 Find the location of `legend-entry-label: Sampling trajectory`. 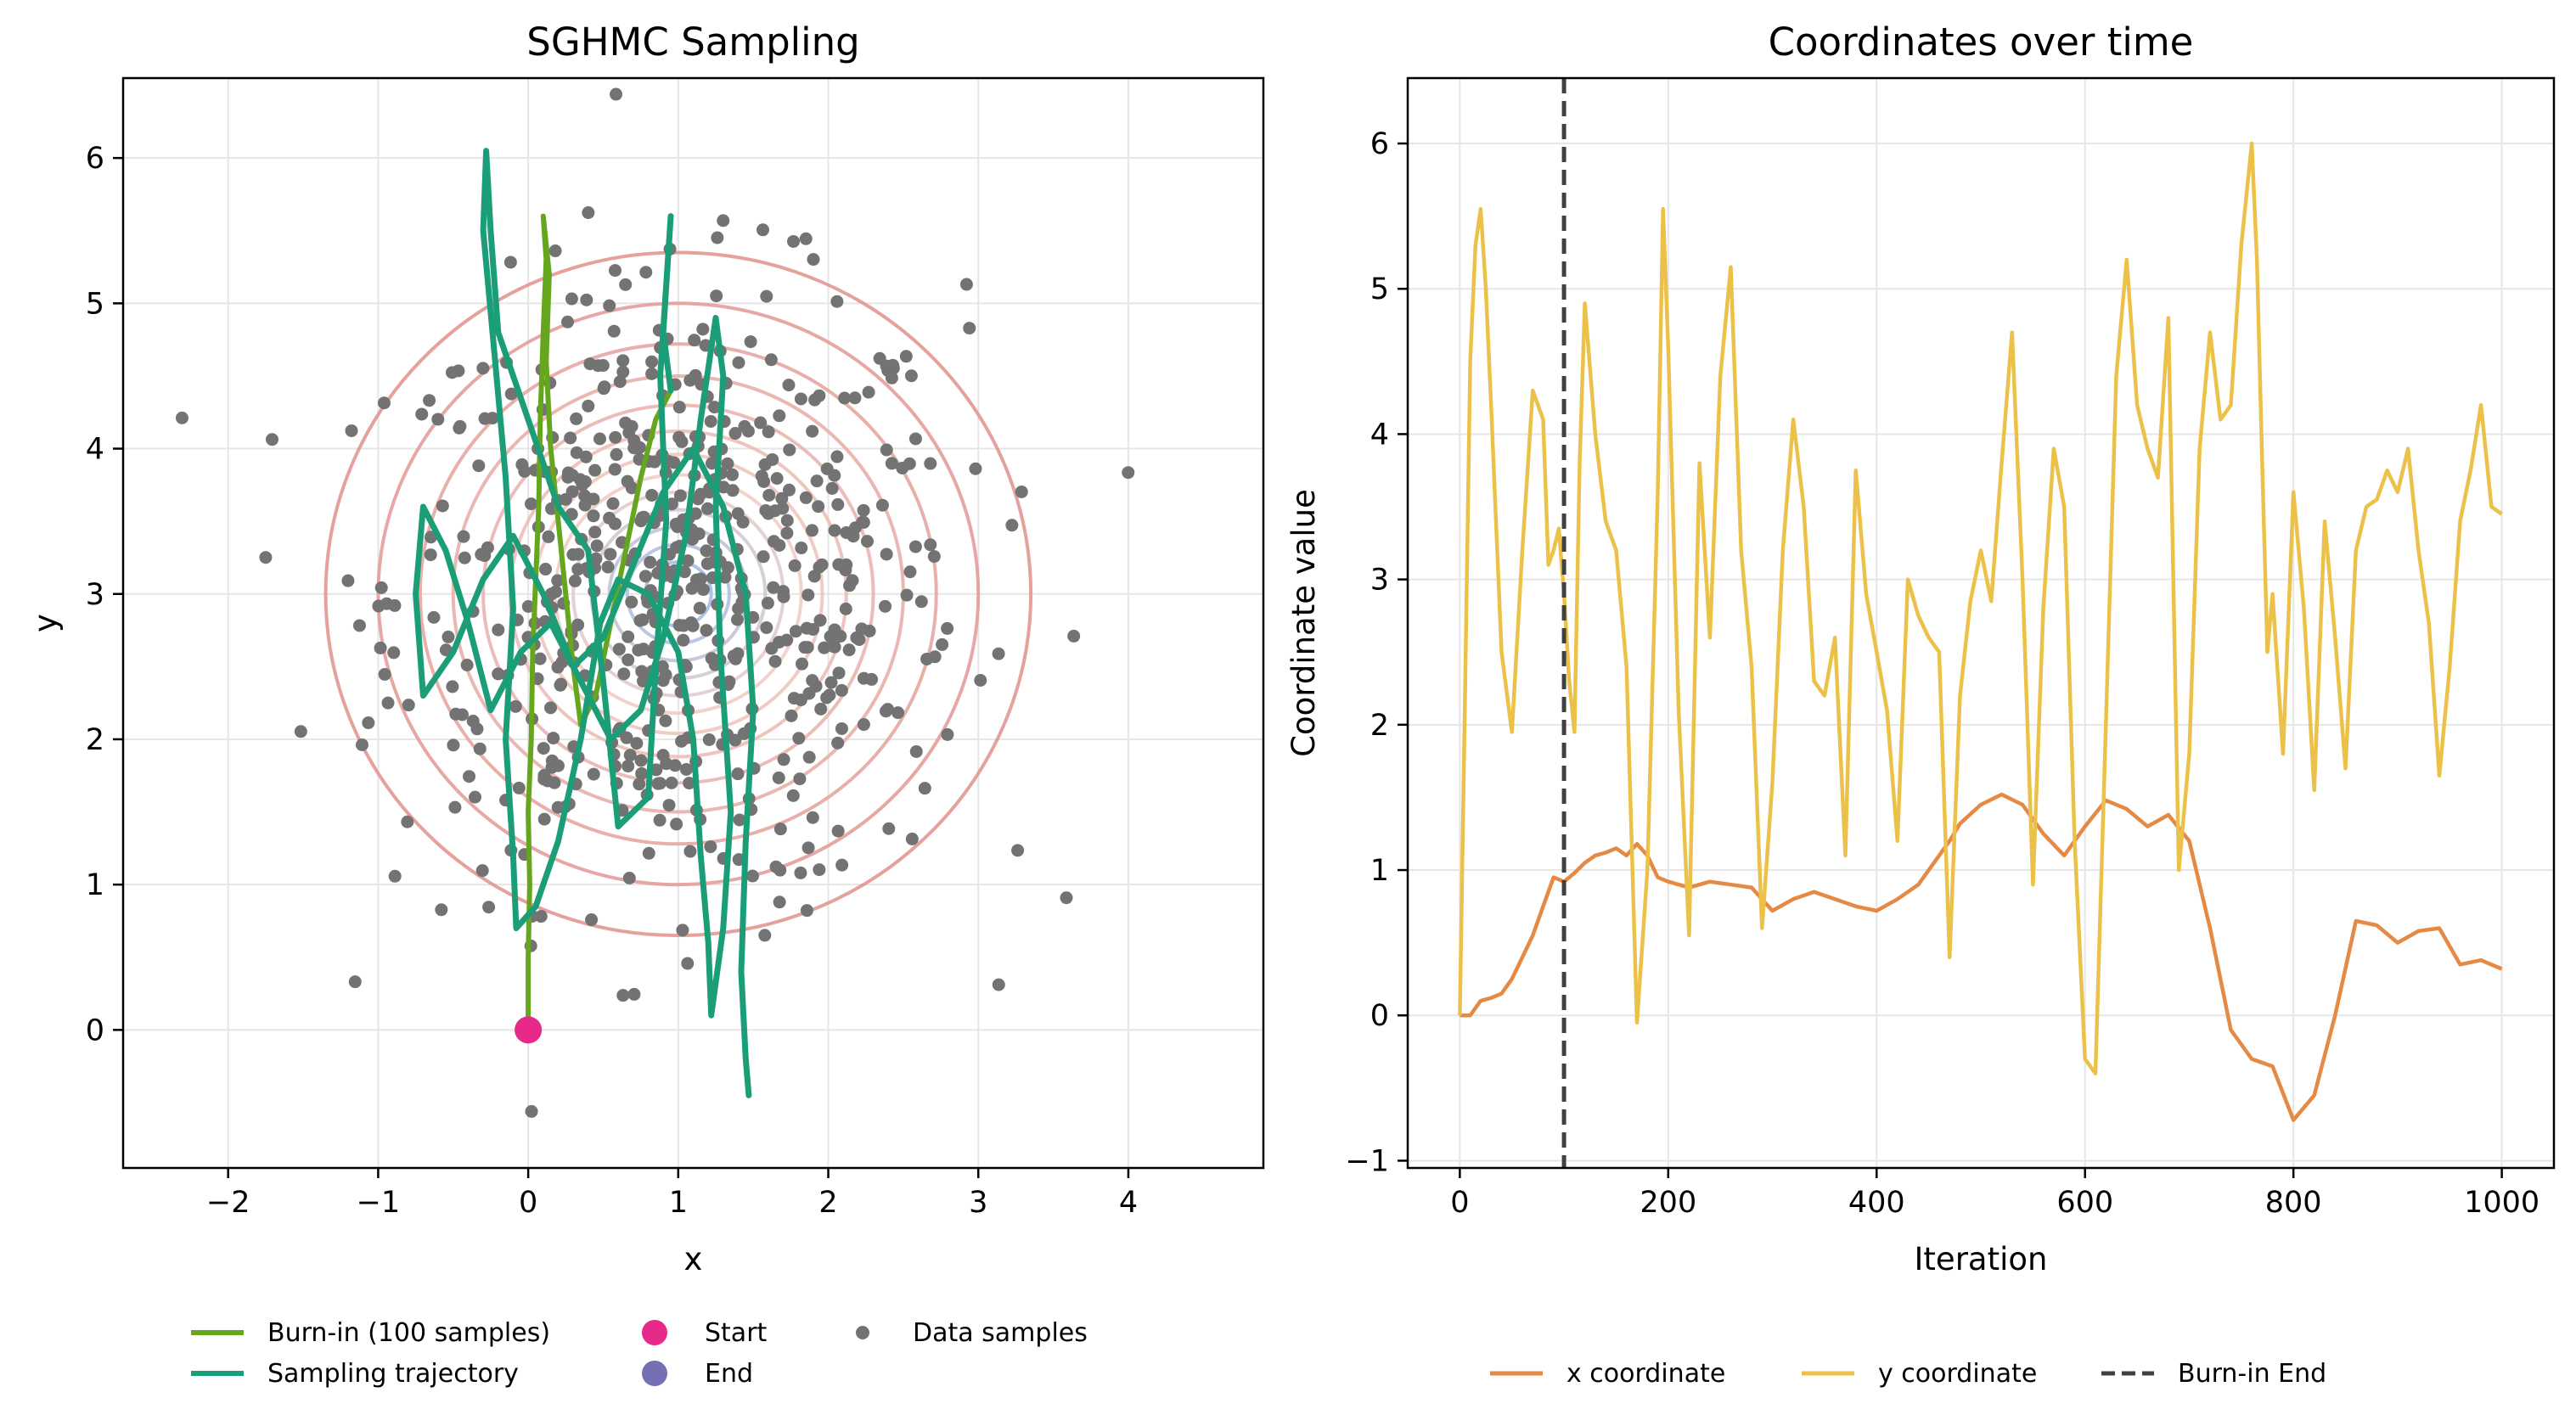

legend-entry-label: Sampling trajectory is located at coordinates (393, 1374).